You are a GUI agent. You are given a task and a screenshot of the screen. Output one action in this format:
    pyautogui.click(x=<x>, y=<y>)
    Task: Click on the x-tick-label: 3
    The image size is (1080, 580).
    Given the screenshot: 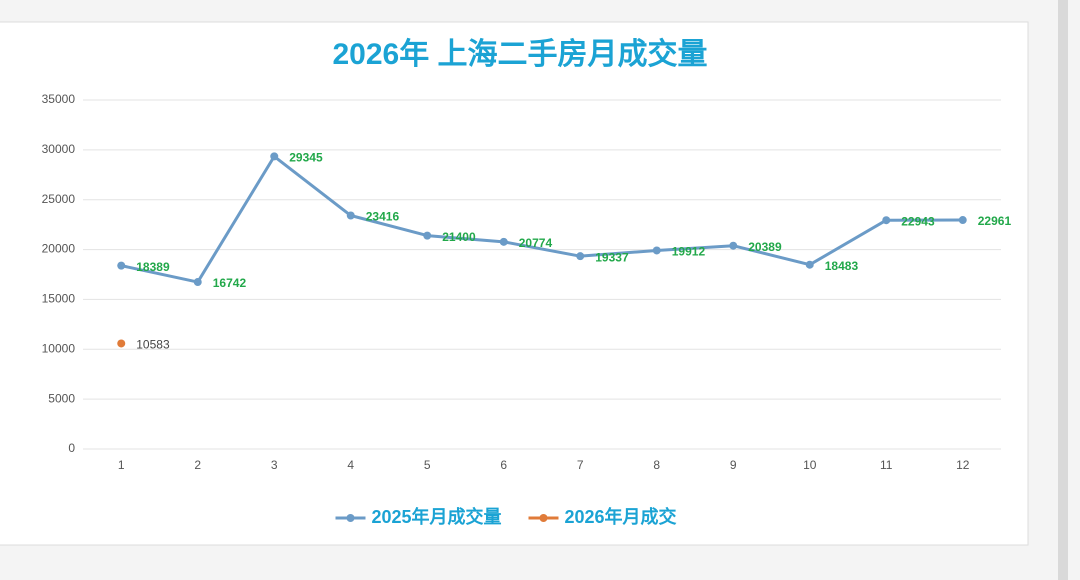 What is the action you would take?
    pyautogui.click(x=274, y=465)
    